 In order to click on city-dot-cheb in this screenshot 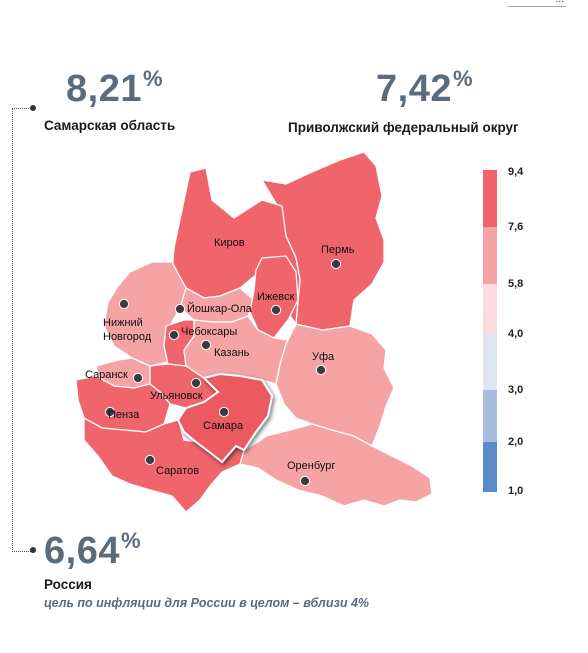, I will do `click(174, 335)`.